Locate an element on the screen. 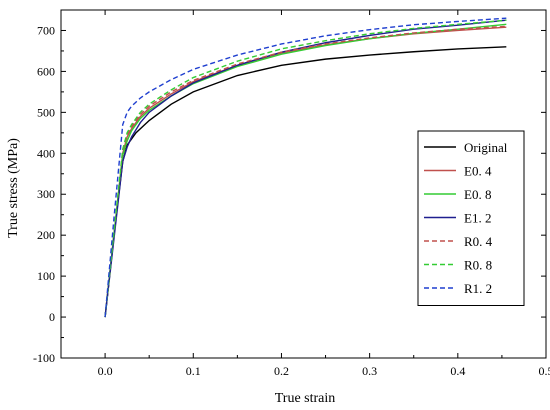 This screenshot has width=550, height=410. x-tick-label: 0.2 is located at coordinates (281, 371).